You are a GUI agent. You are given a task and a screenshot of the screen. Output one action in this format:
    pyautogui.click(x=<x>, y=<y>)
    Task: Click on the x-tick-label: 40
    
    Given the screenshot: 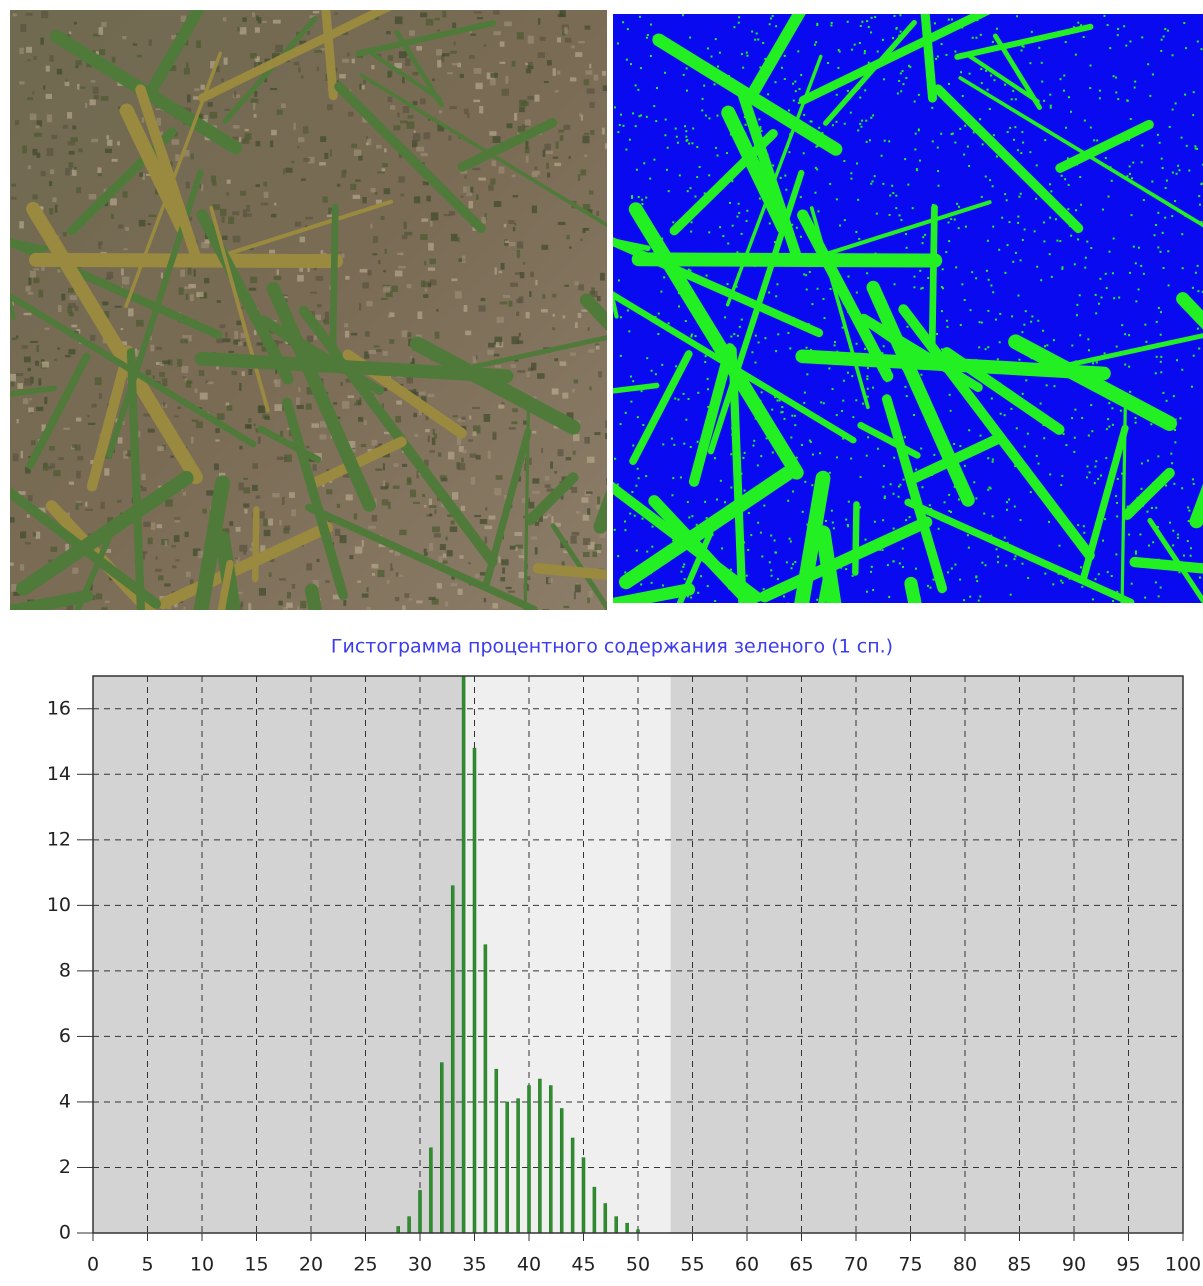 What is the action you would take?
    pyautogui.click(x=529, y=1265)
    